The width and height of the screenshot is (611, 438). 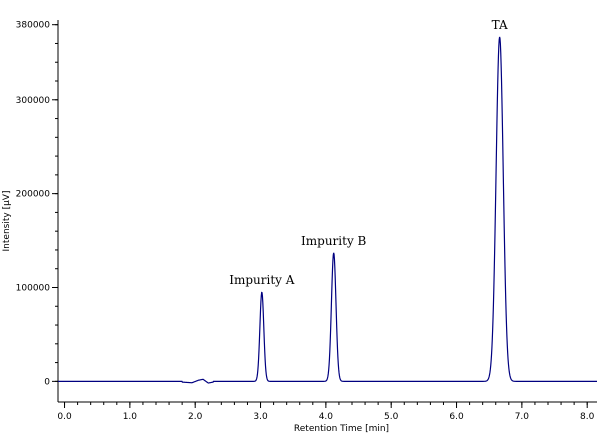 What do you see at coordinates (33, 101) in the screenshot?
I see `y-tick-label: 300000` at bounding box center [33, 101].